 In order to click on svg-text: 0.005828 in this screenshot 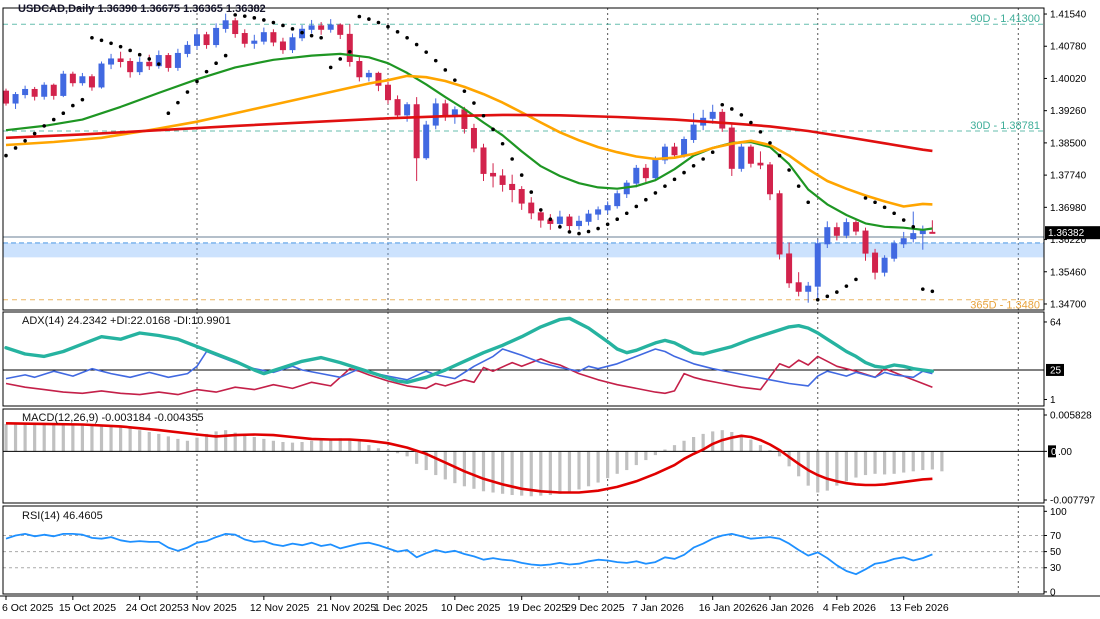, I will do `click(1071, 416)`.